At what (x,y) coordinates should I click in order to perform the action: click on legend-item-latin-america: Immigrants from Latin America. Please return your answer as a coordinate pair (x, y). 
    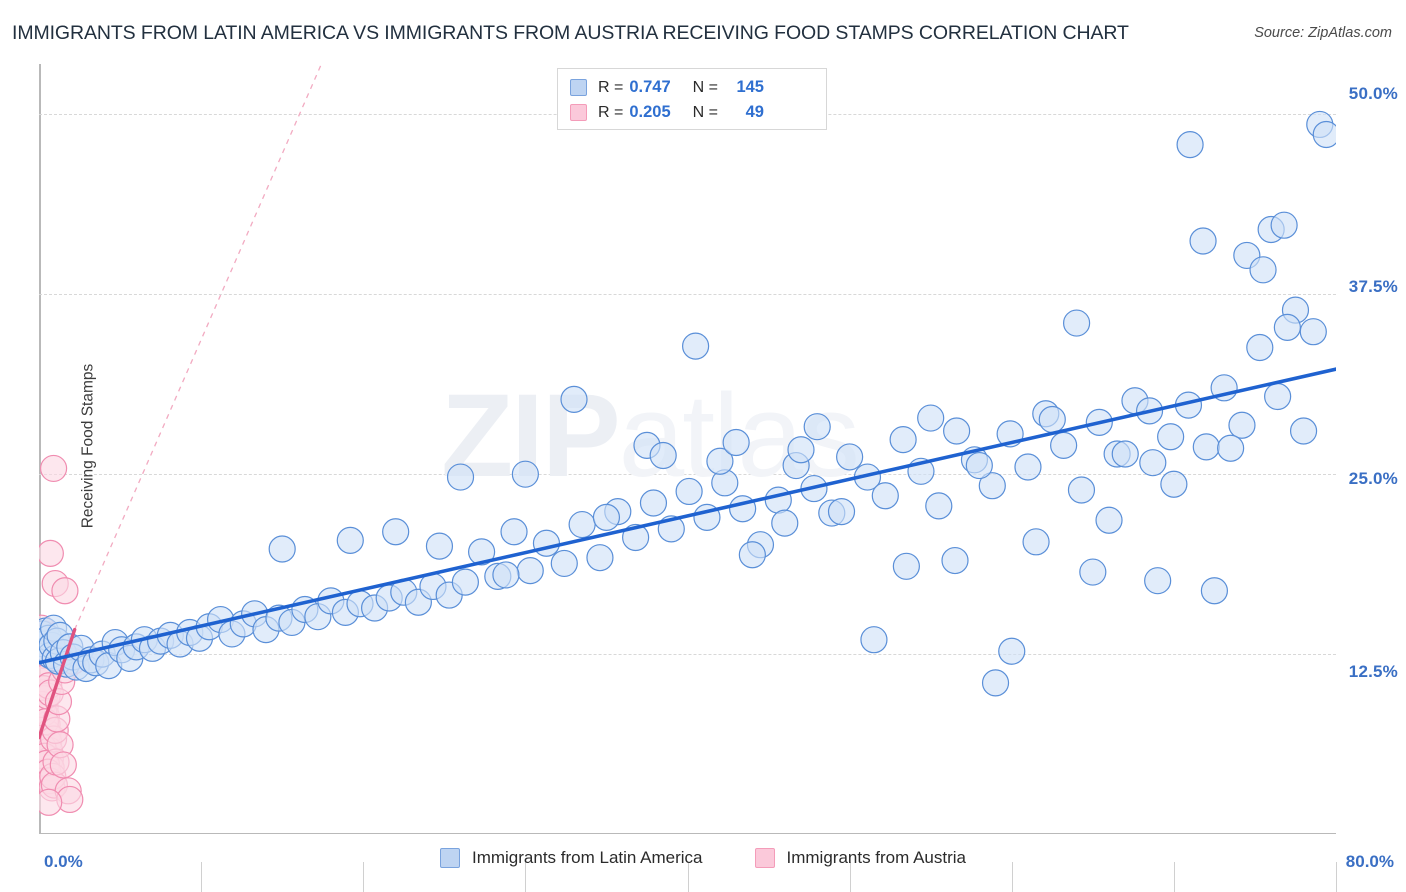
    Looking at the image, I should click on (571, 858).